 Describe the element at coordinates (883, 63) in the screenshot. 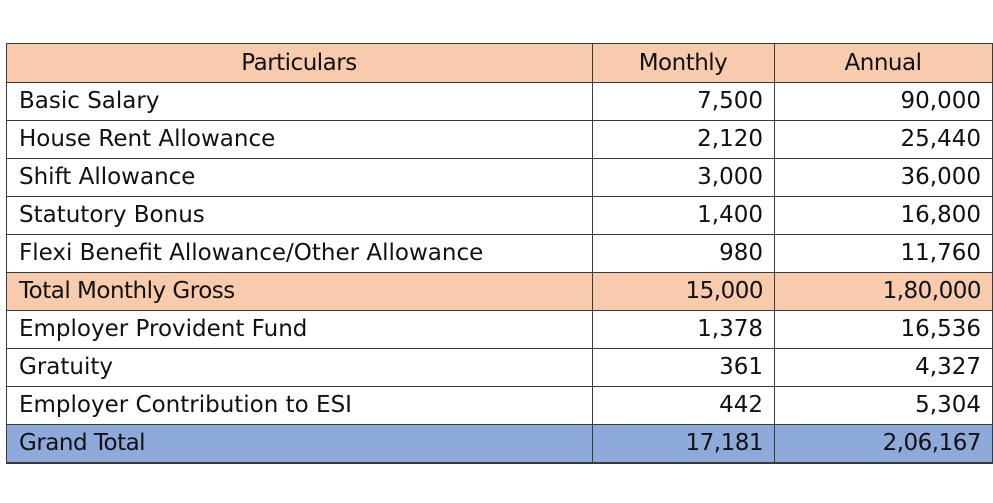

I see `header-annual: Annual` at that location.